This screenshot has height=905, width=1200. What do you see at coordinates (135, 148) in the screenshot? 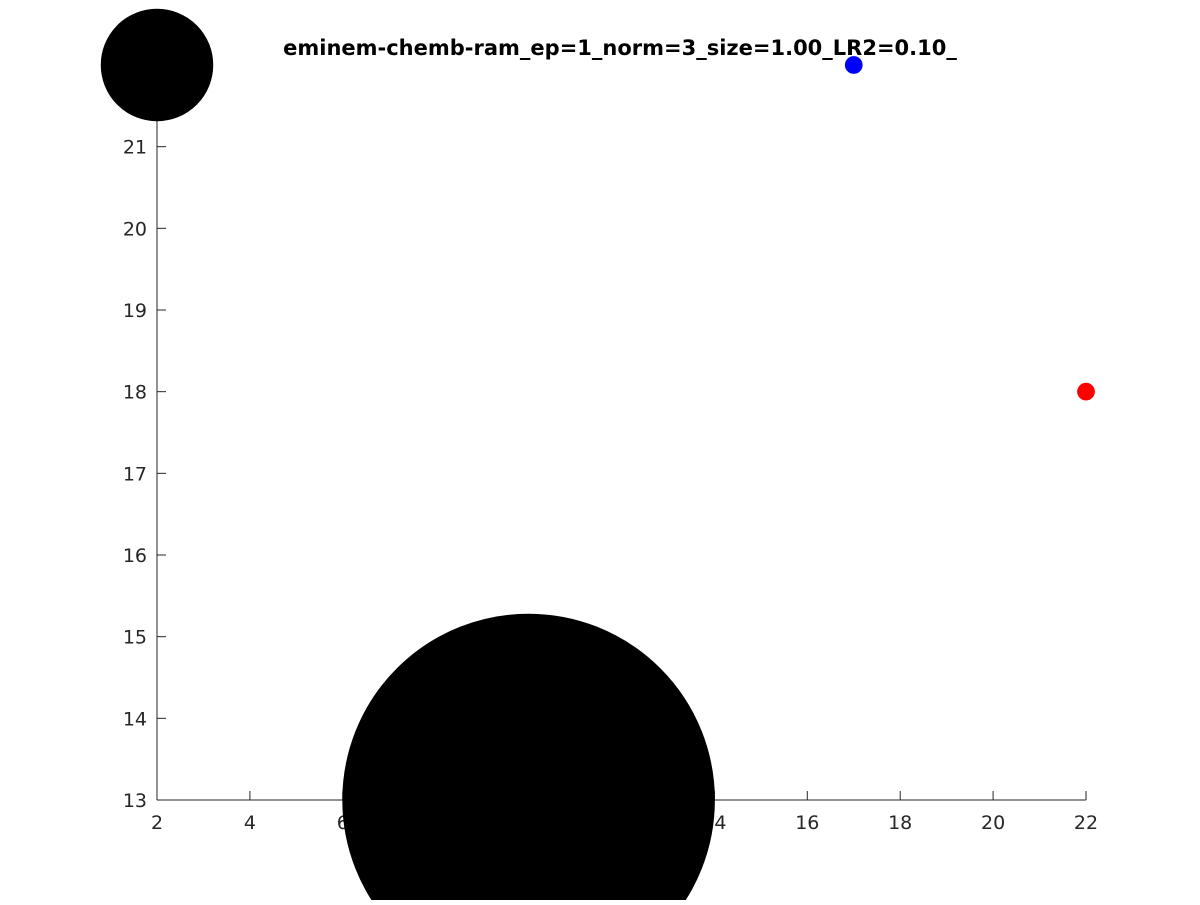
I see `y-tick-label: 21` at bounding box center [135, 148].